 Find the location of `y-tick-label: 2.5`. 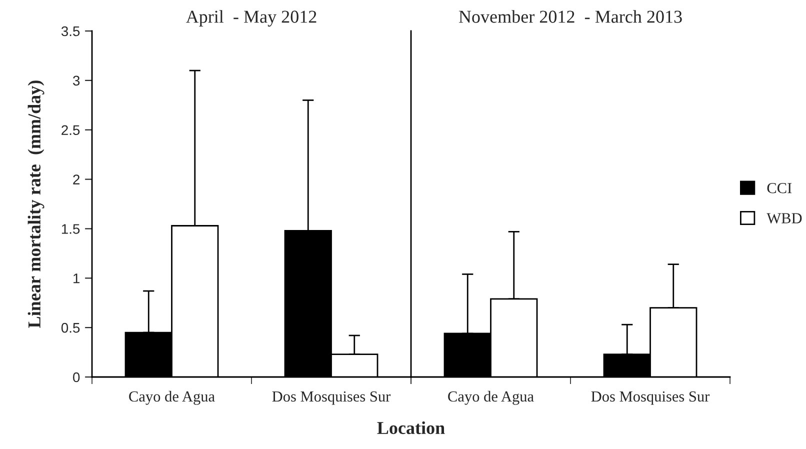

y-tick-label: 2.5 is located at coordinates (71, 130).